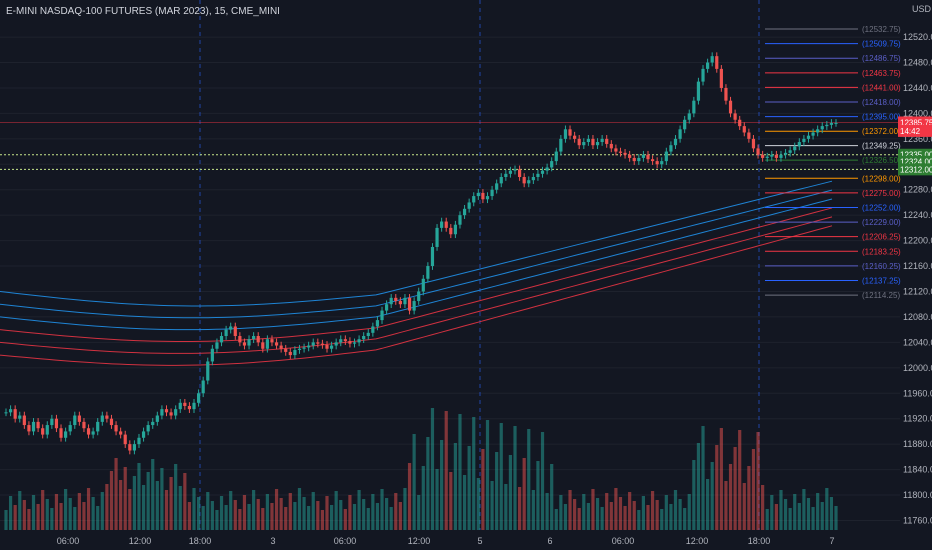 This screenshot has width=932, height=550. I want to click on level-label: (12206.25), so click(881, 237).